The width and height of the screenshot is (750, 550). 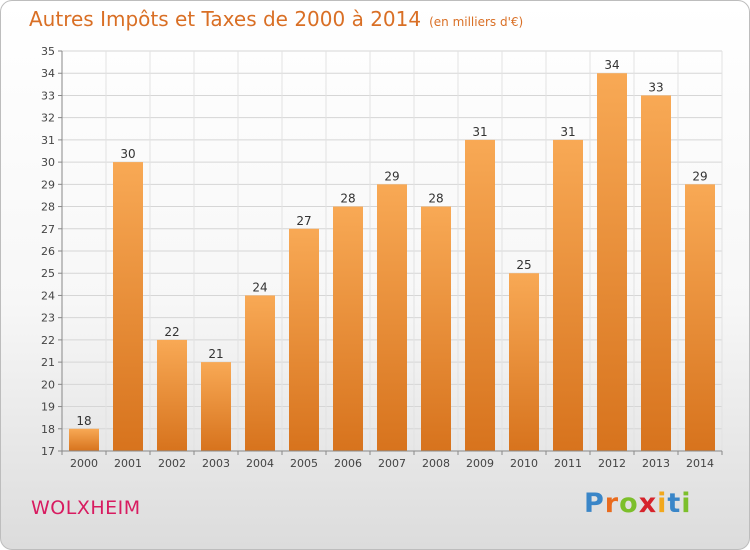 What do you see at coordinates (612, 503) in the screenshot?
I see `logo-letter: r` at bounding box center [612, 503].